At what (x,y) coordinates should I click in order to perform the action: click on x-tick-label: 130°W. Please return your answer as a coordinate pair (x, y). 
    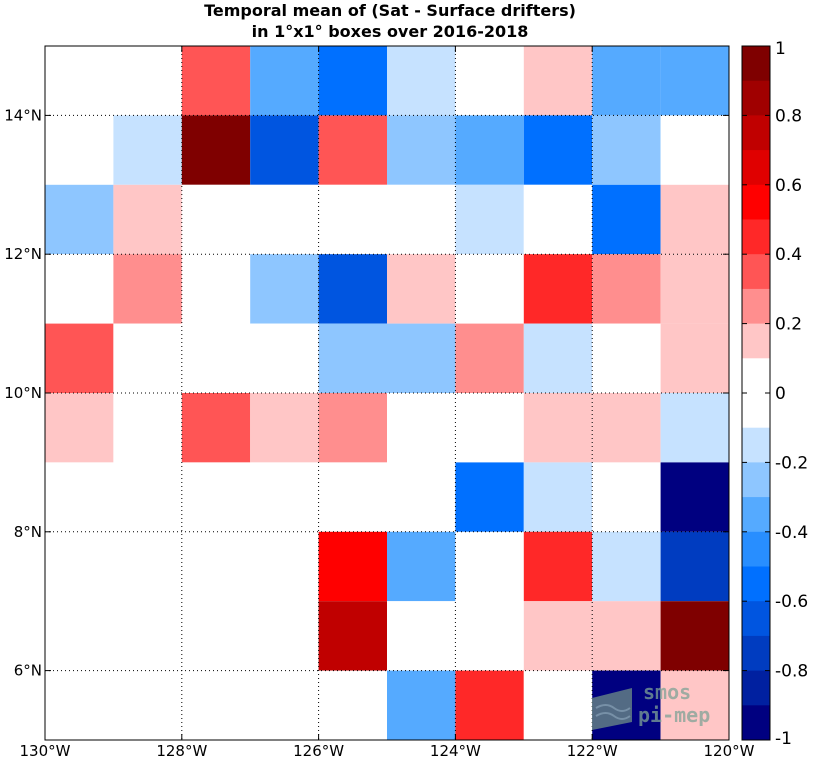
    Looking at the image, I should click on (45, 751).